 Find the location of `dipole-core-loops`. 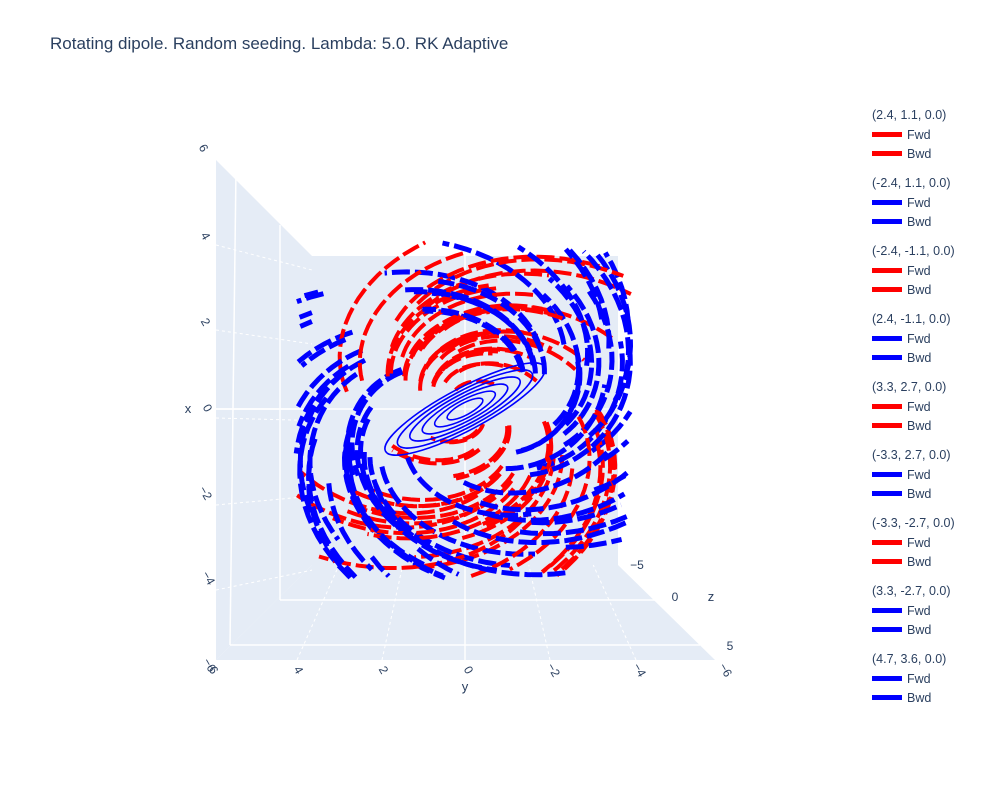

dipole-core-loops is located at coordinates (465, 409).